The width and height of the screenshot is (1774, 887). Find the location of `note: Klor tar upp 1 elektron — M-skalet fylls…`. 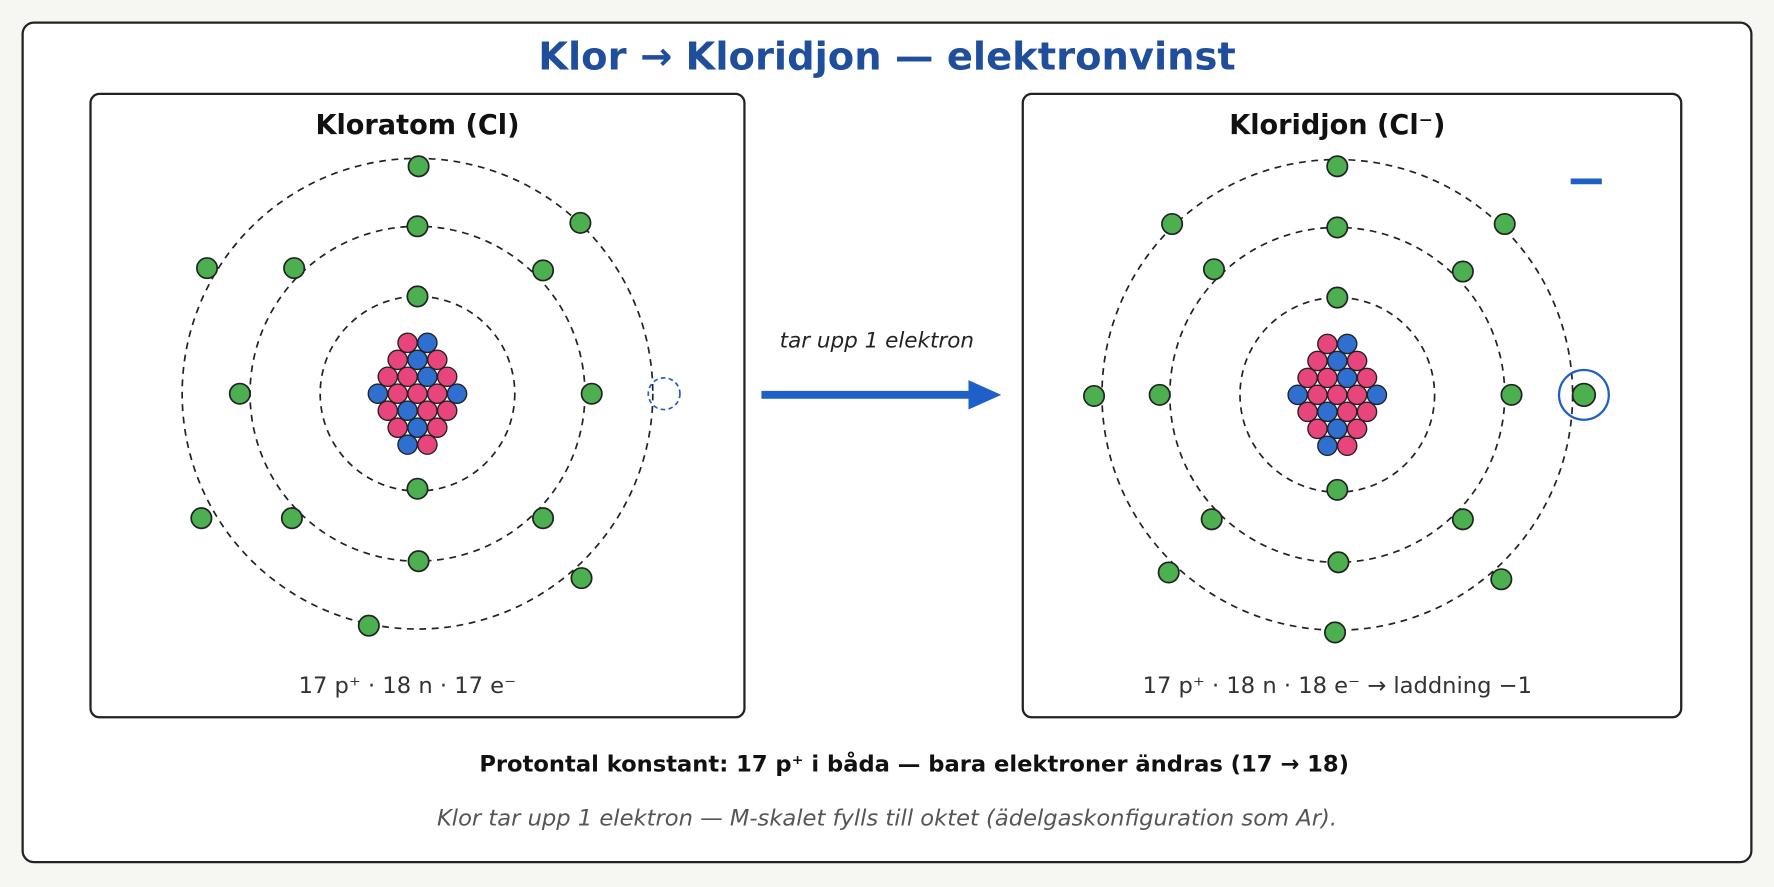

note: Klor tar upp 1 elektron — M-skalet fylls… is located at coordinates (887, 819).